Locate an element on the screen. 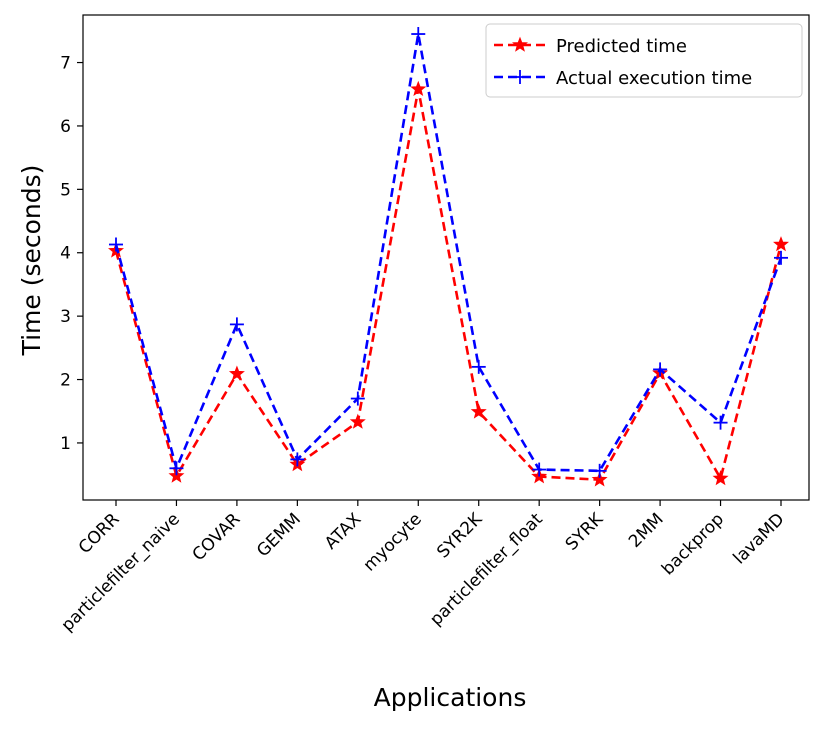 The image size is (831, 729). series-0-point-myocyte is located at coordinates (418, 88).